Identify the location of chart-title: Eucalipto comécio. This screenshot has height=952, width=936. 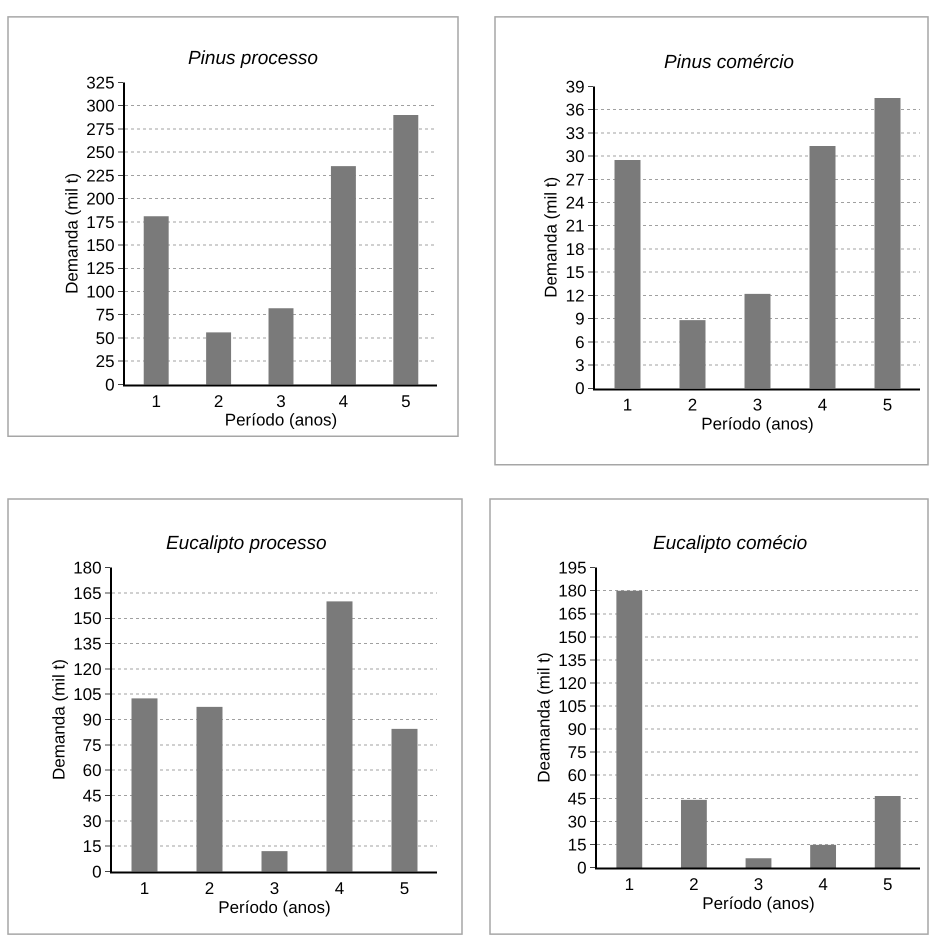
(730, 543).